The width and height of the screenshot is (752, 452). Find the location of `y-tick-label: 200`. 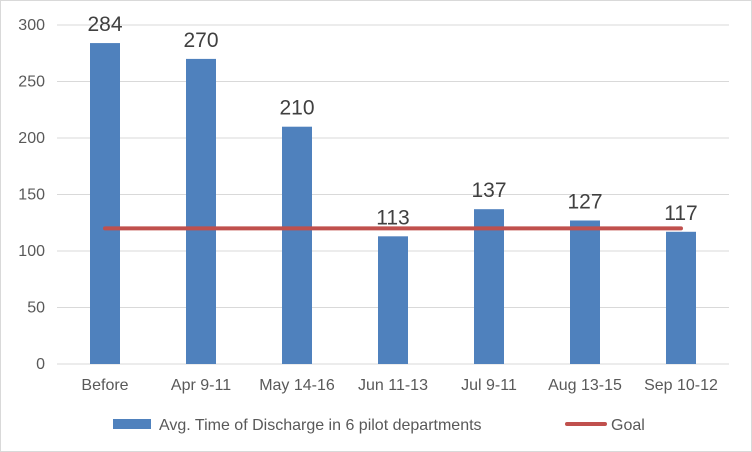

y-tick-label: 200 is located at coordinates (31, 138).